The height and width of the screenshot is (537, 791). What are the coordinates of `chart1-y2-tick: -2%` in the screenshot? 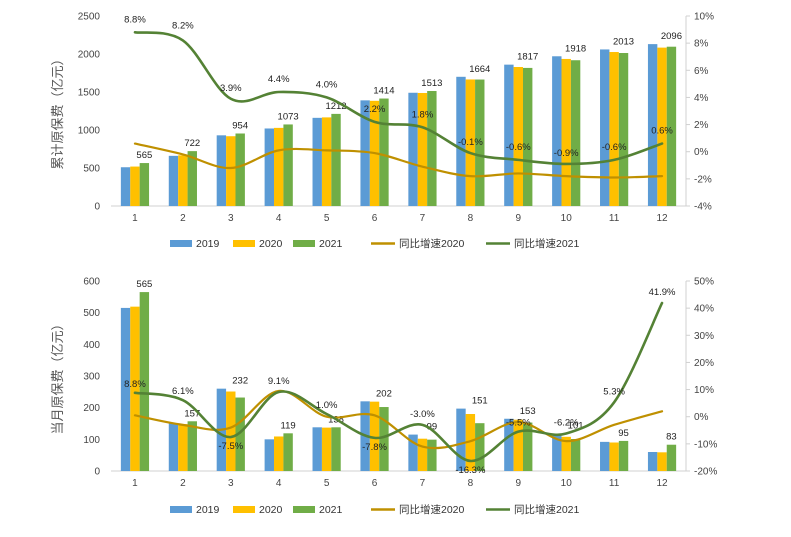 It's located at (703, 179).